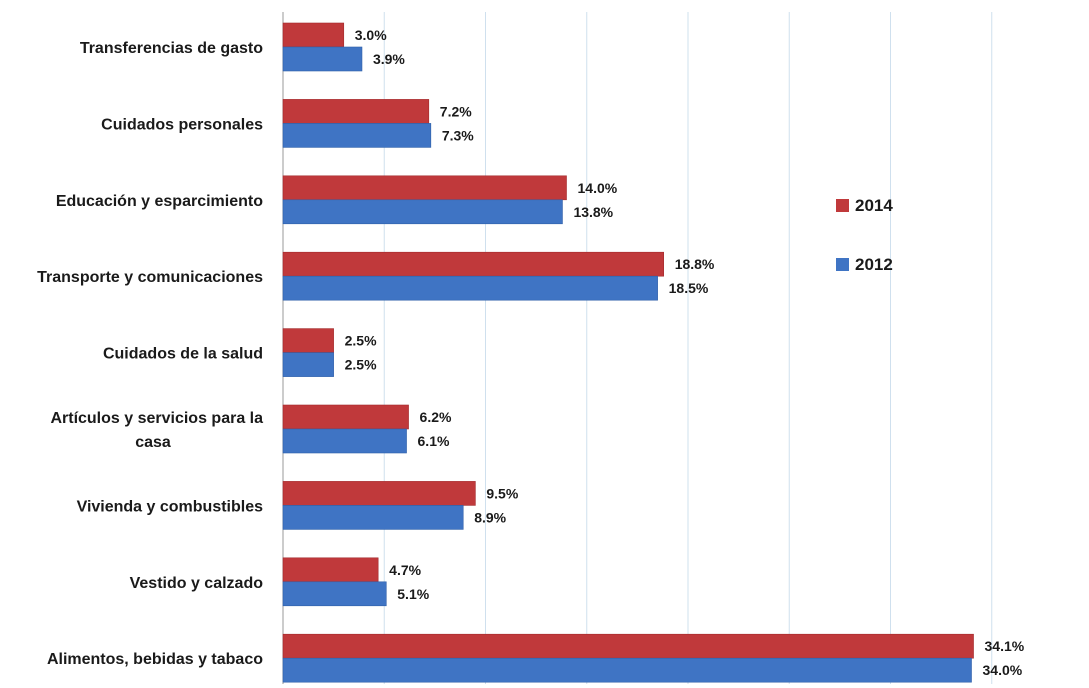  What do you see at coordinates (490, 517) in the screenshot?
I see `value-label-2012-6: 8.9%` at bounding box center [490, 517].